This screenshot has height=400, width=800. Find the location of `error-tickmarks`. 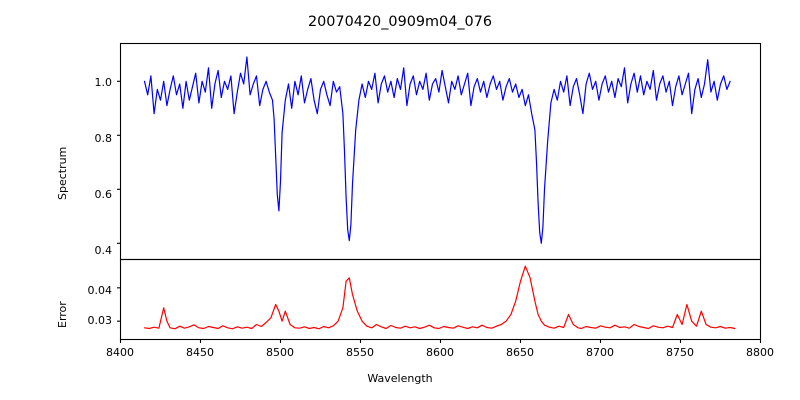

error-tickmarks is located at coordinates (119, 304).